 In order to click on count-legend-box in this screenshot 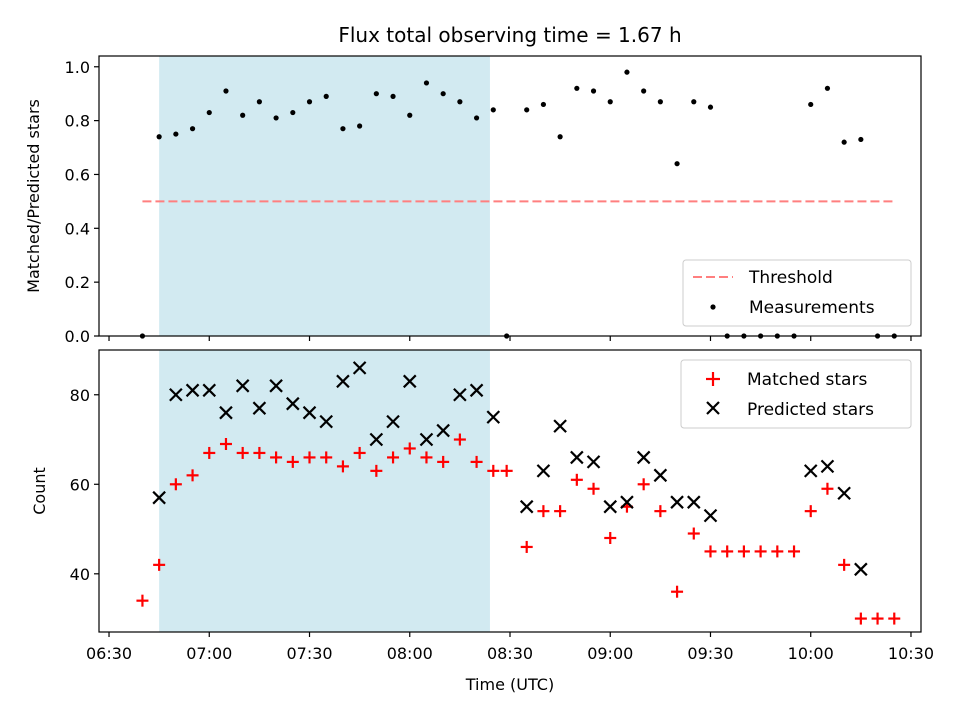, I will do `click(796, 394)`.